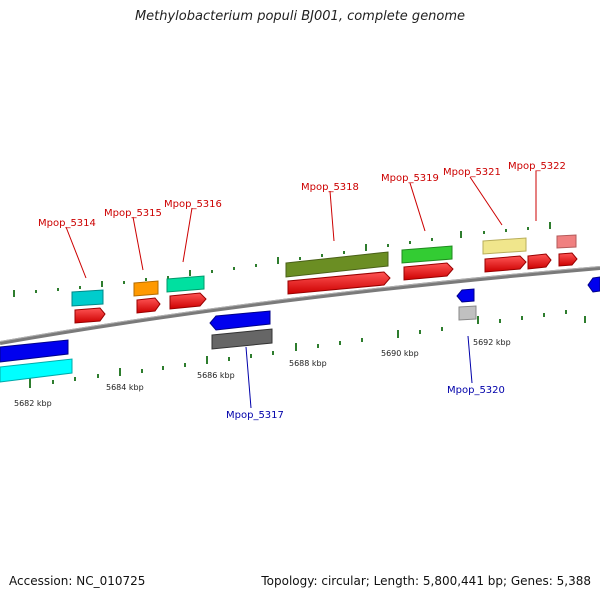  What do you see at coordinates (33, 403) in the screenshot?
I see `scale-label: 5682 kbp` at bounding box center [33, 403].